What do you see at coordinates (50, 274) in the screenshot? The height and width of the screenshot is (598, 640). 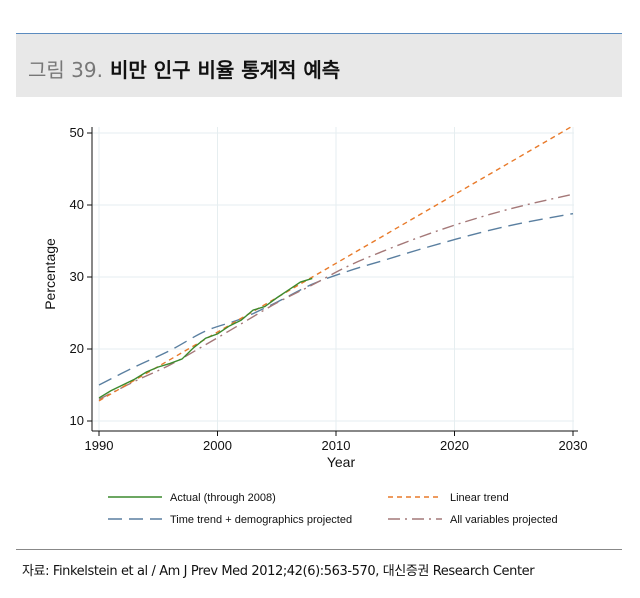 I see `y-axis-title: Percentage` at bounding box center [50, 274].